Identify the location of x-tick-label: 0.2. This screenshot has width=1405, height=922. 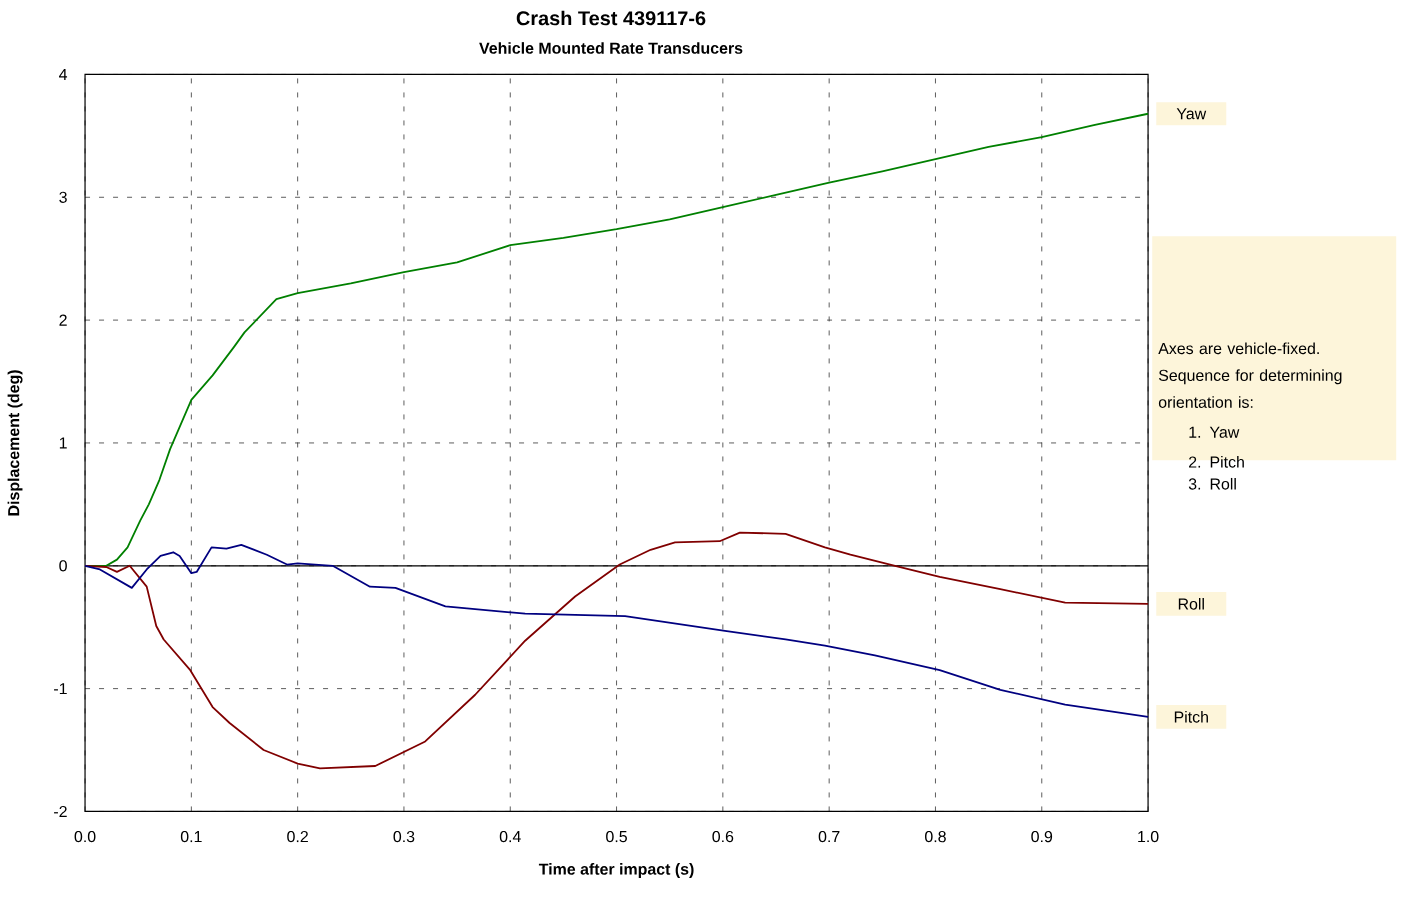
(297, 836).